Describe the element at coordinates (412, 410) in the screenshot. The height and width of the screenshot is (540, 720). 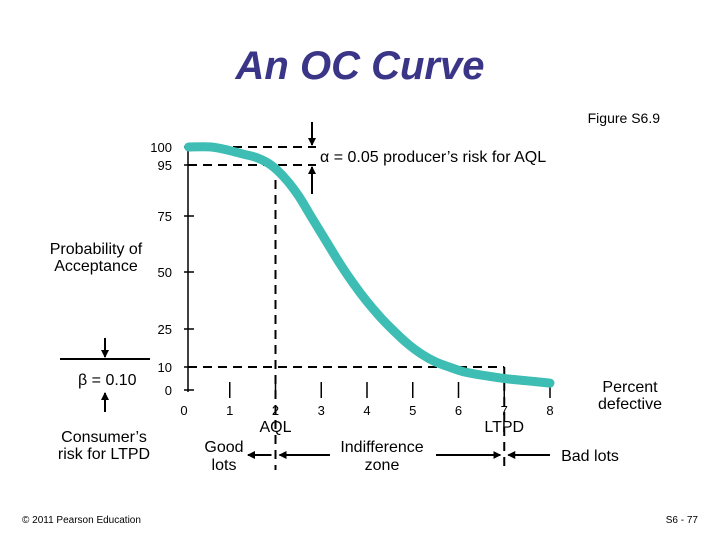
I see `x-tick-label: 5` at that location.